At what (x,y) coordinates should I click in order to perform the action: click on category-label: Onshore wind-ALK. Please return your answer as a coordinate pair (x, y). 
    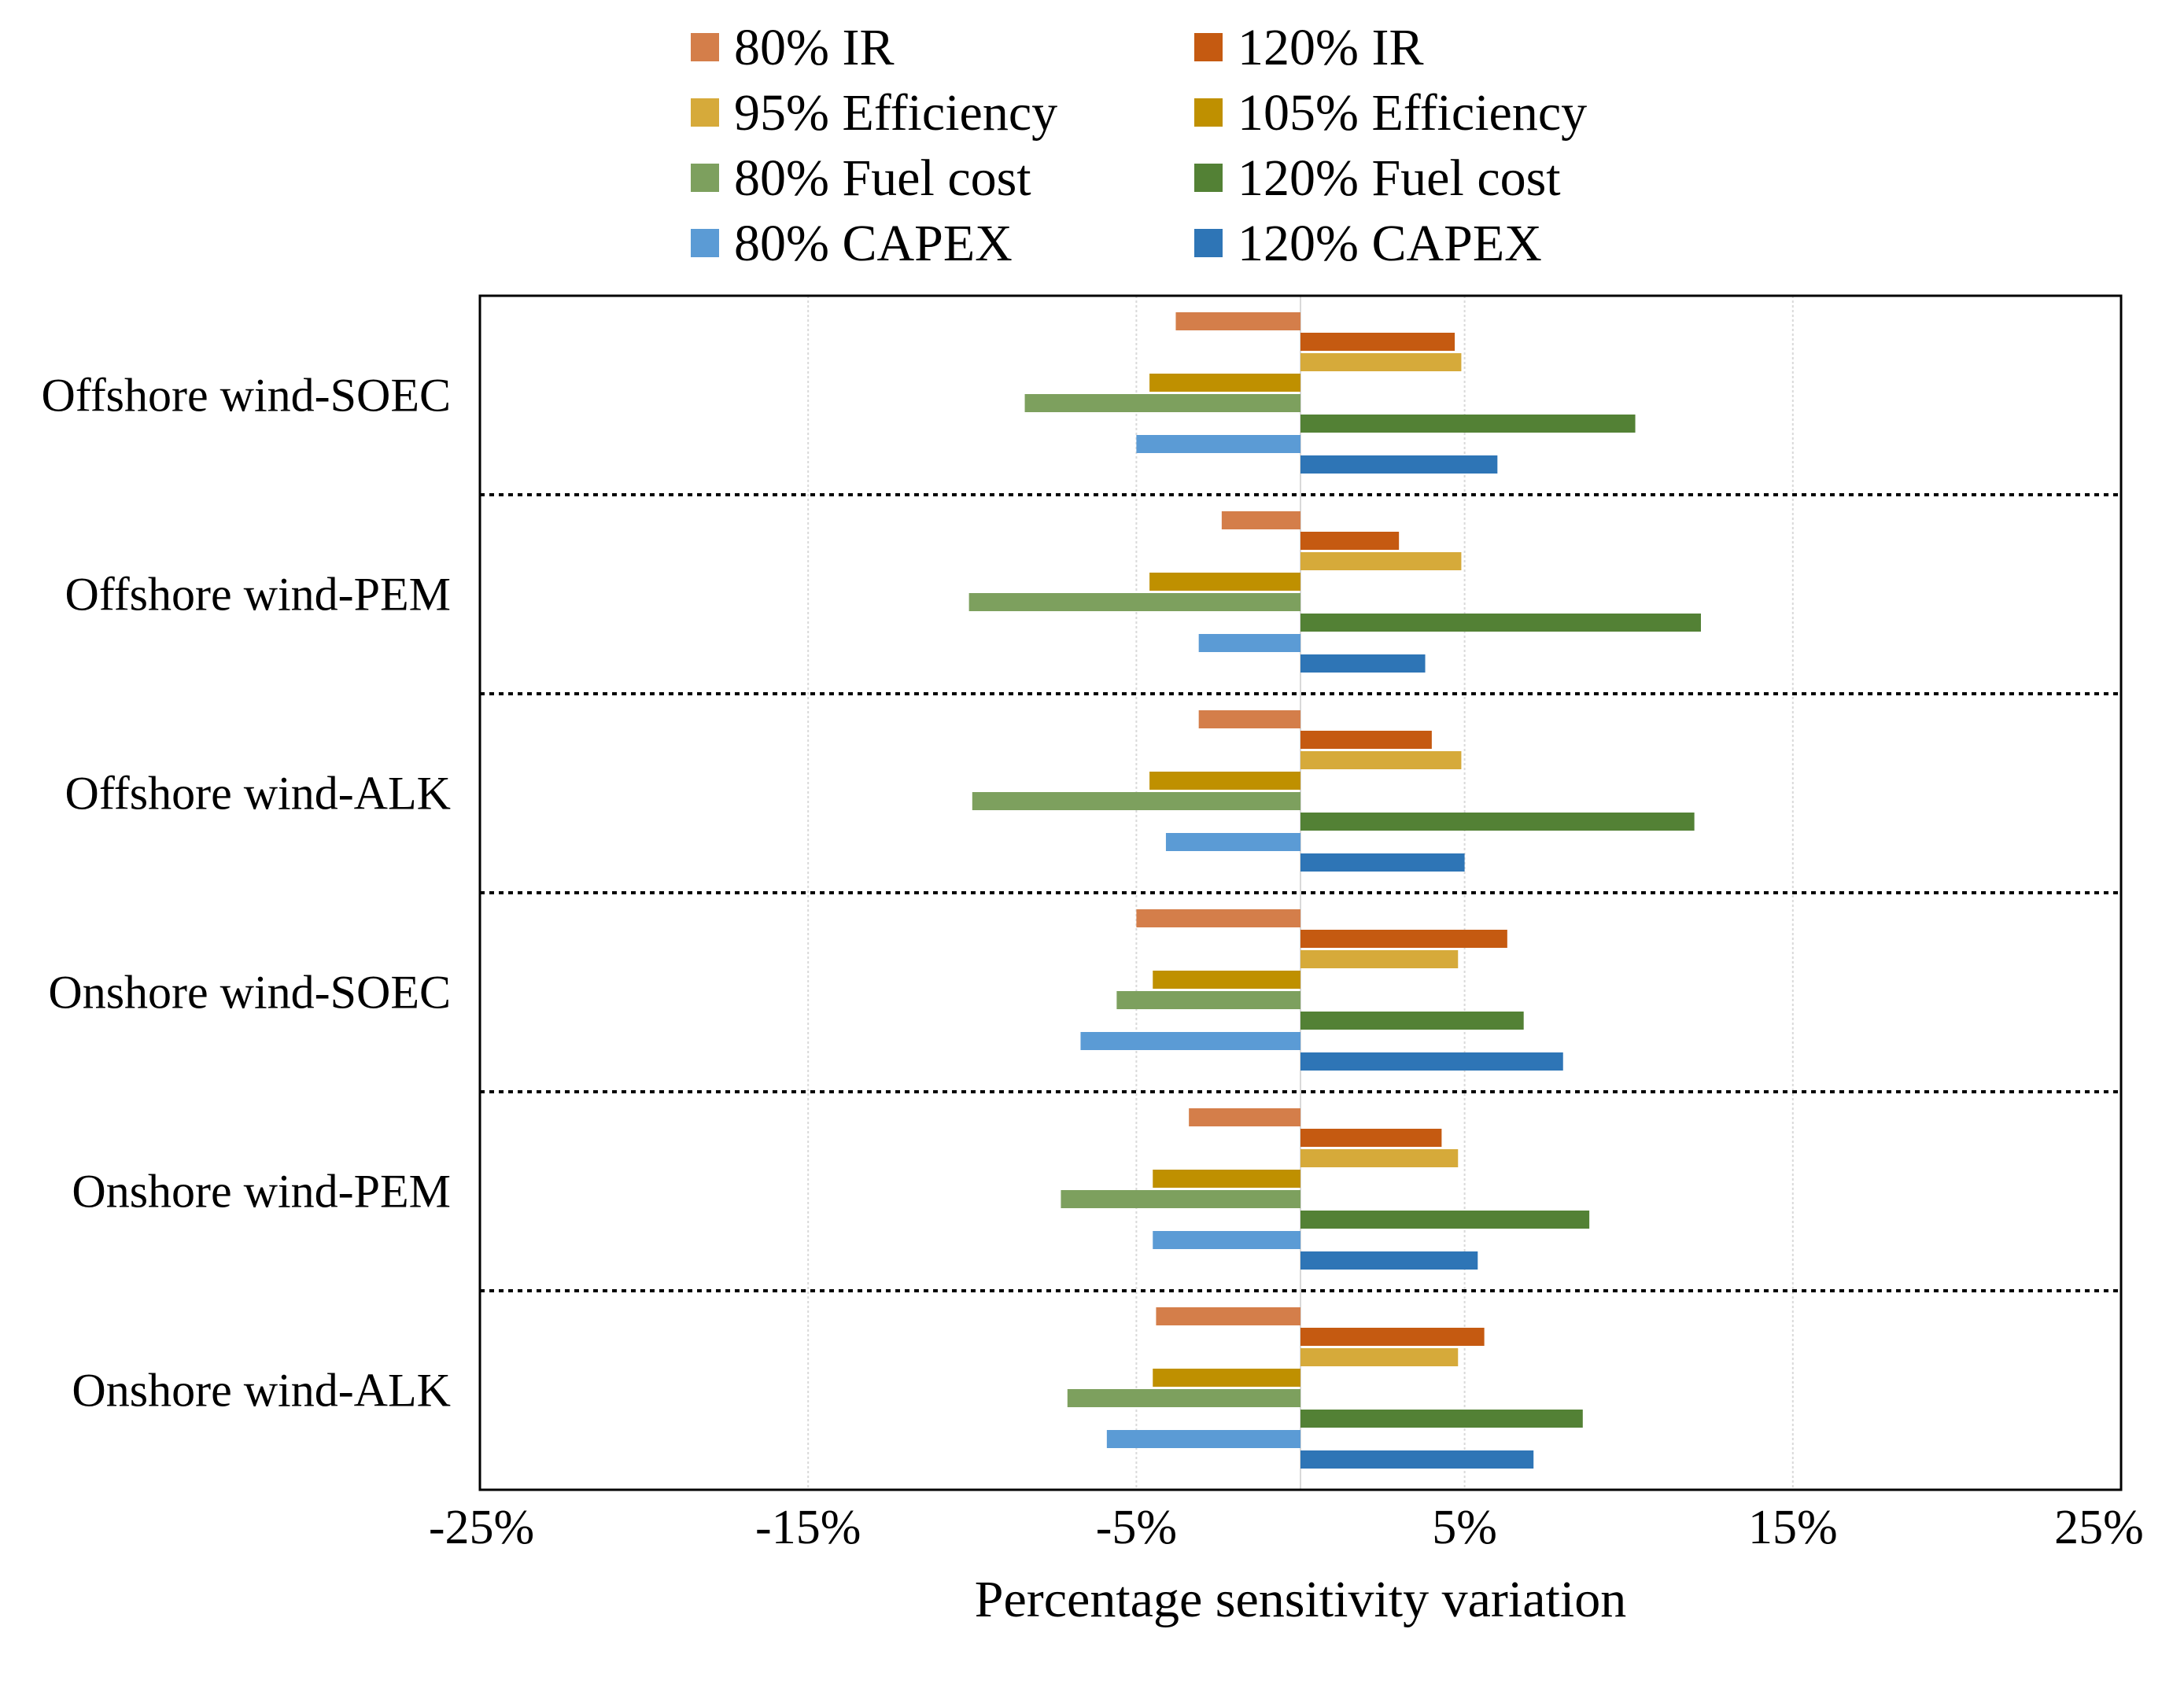
    Looking at the image, I should click on (261, 1391).